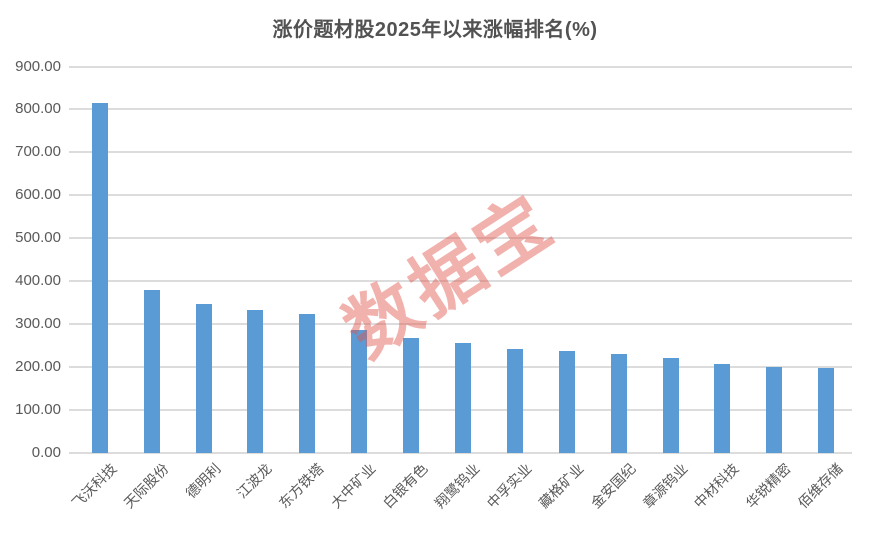 The width and height of the screenshot is (870, 548). What do you see at coordinates (463, 398) in the screenshot?
I see `bar-翔鹭钨业` at bounding box center [463, 398].